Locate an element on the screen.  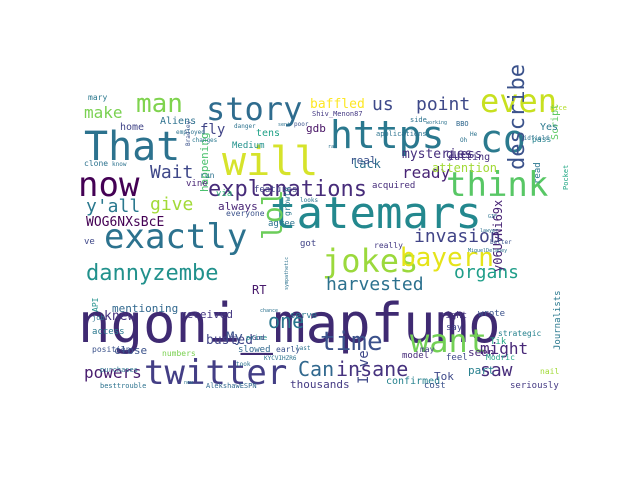
word-lack: lack is located at coordinates (367, 164).